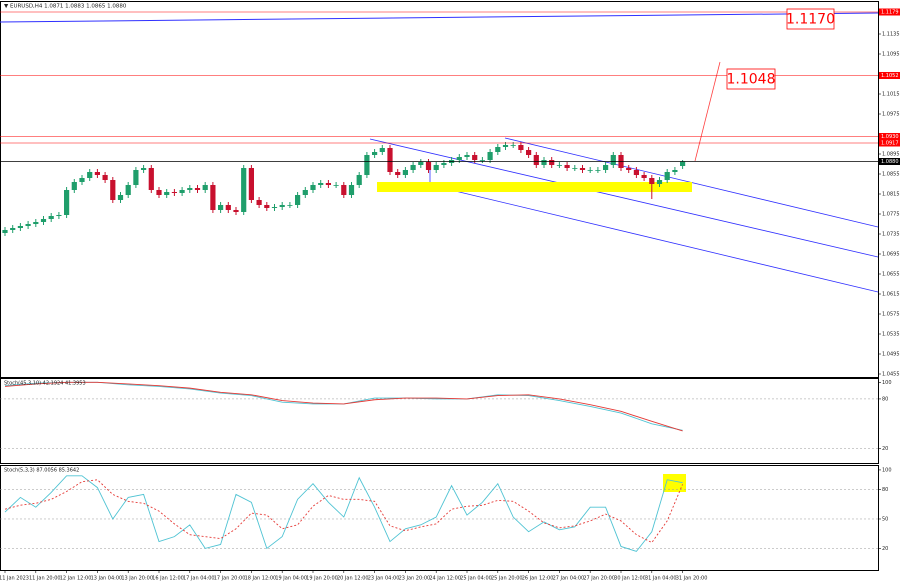 The height and width of the screenshot is (585, 900). Describe the element at coordinates (692, 579) in the screenshot. I see `x-tick-label: 31 Jan 20:00` at that location.